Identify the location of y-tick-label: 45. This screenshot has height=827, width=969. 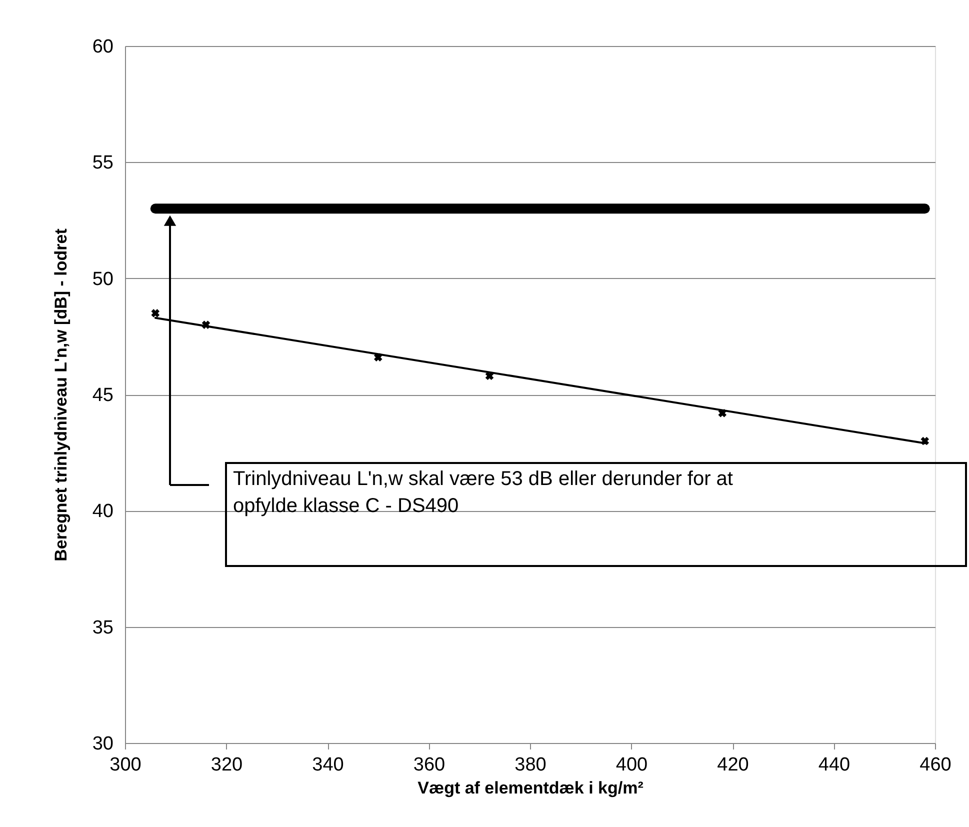
(103, 395).